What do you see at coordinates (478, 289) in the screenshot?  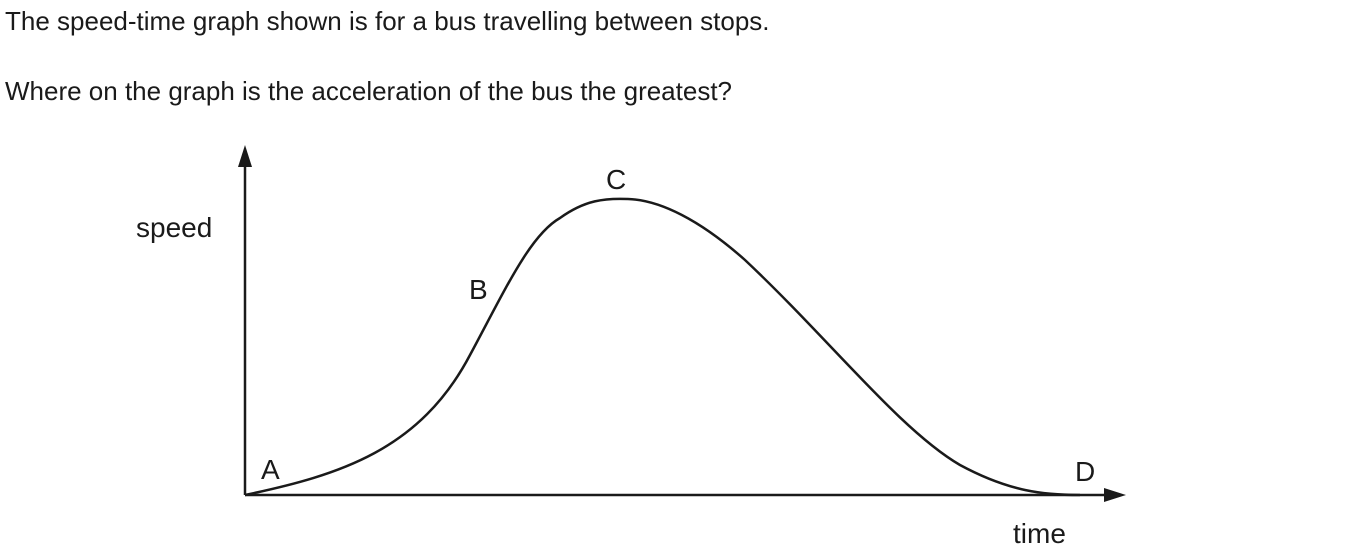 I see `point-label-b: B` at bounding box center [478, 289].